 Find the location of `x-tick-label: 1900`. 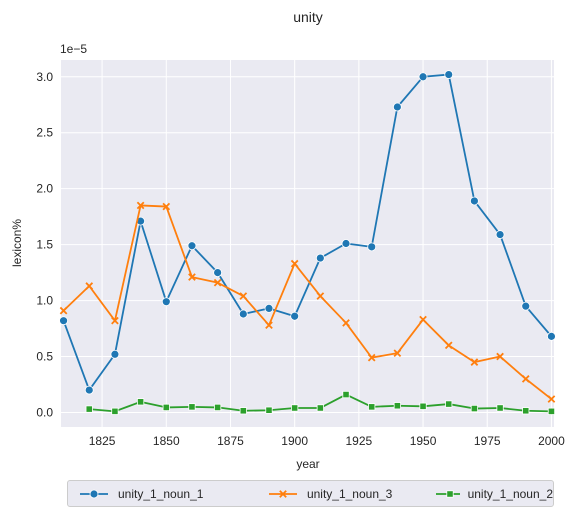

x-tick-label: 1900 is located at coordinates (294, 441).